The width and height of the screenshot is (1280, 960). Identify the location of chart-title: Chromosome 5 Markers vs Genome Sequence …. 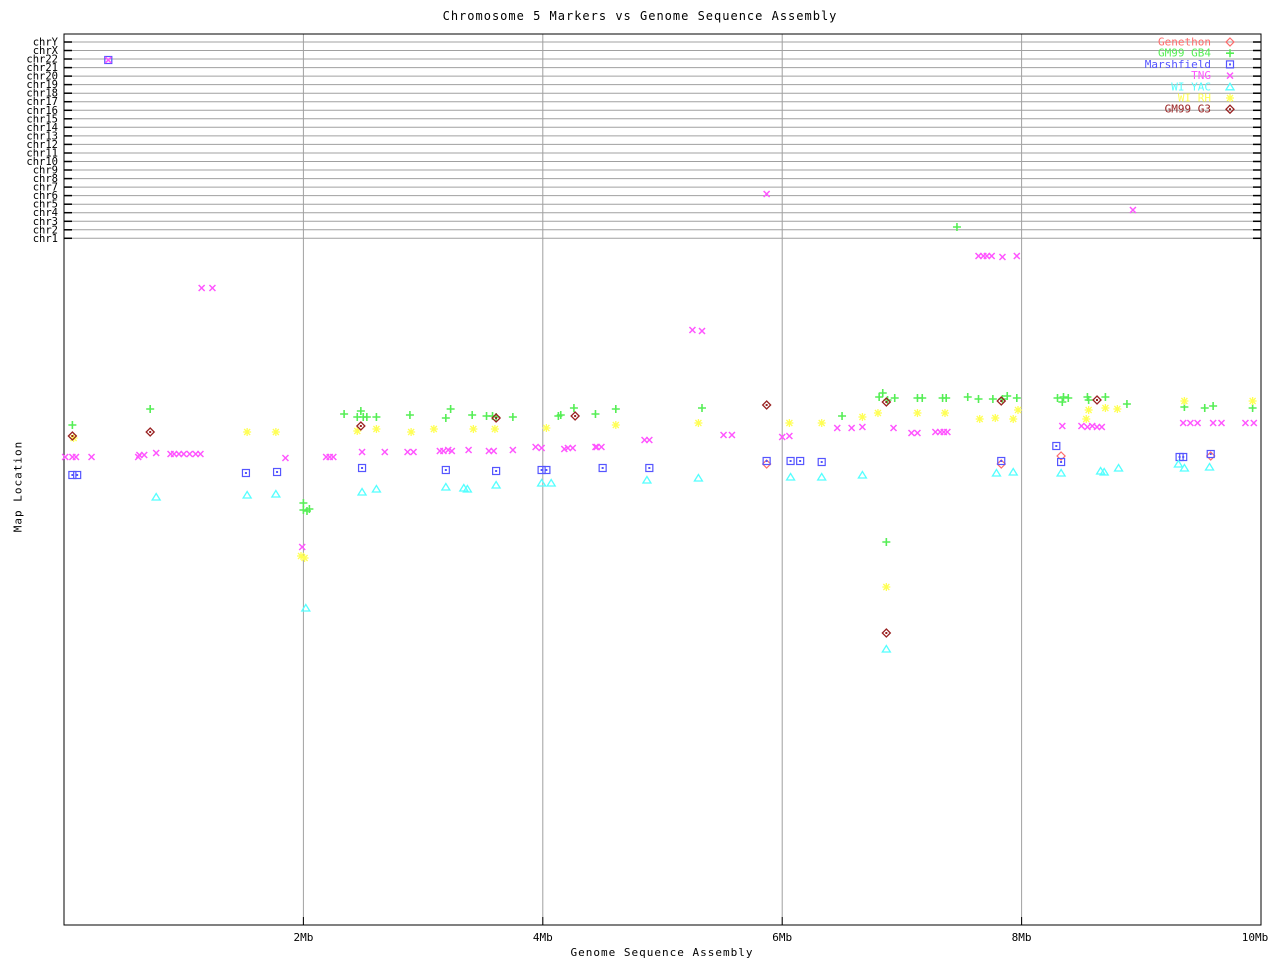
(640, 16).